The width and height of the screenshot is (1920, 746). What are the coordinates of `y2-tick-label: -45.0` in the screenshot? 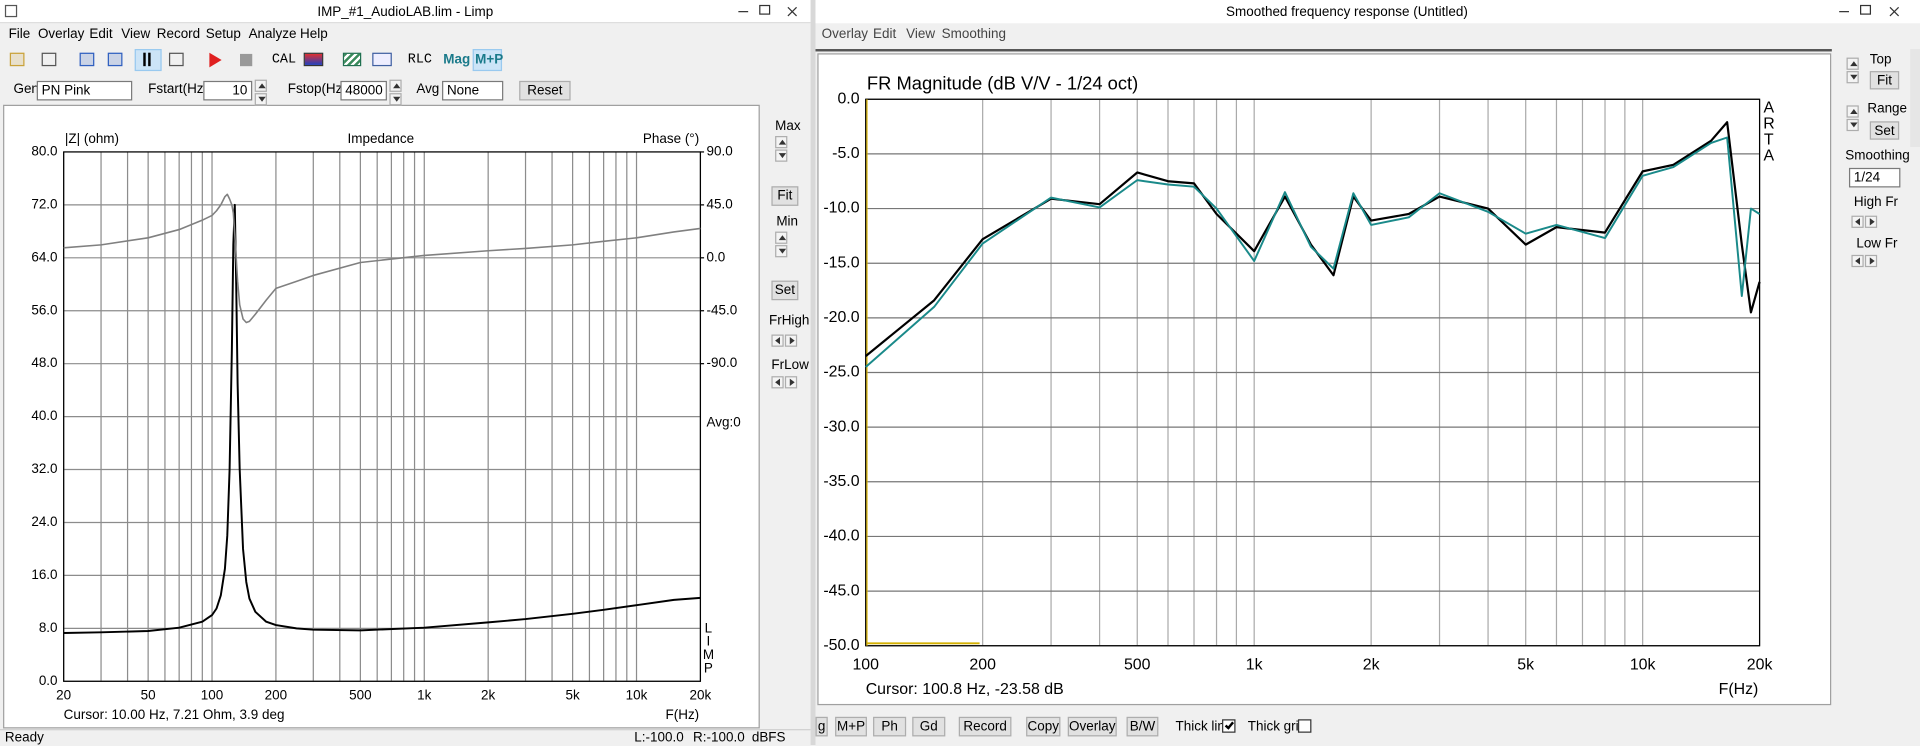 It's located at (722, 309).